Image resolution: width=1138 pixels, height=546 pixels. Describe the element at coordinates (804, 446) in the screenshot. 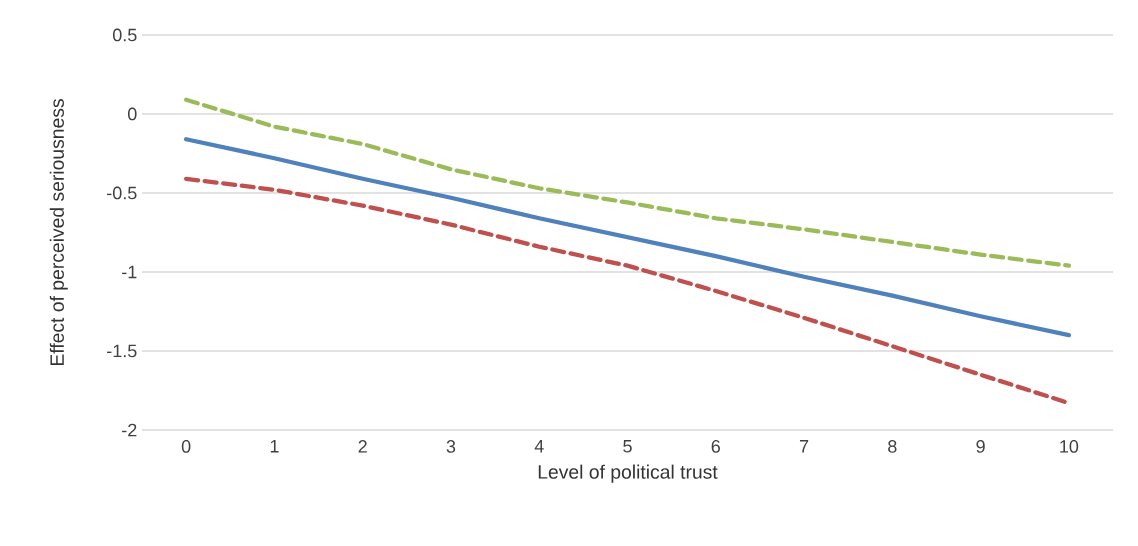

I see `x-tick-label: 7` at that location.